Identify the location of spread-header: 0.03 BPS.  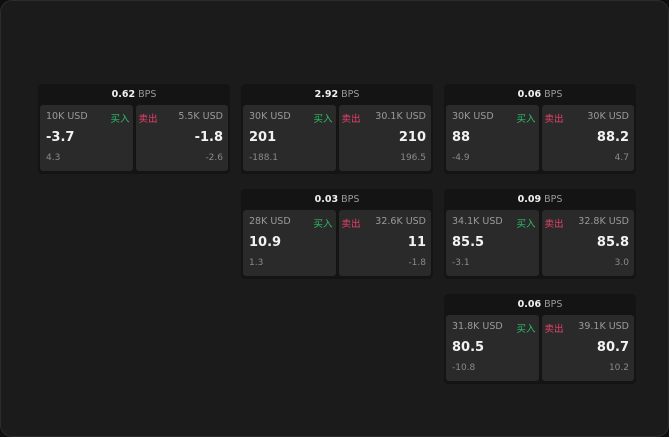
(337, 199).